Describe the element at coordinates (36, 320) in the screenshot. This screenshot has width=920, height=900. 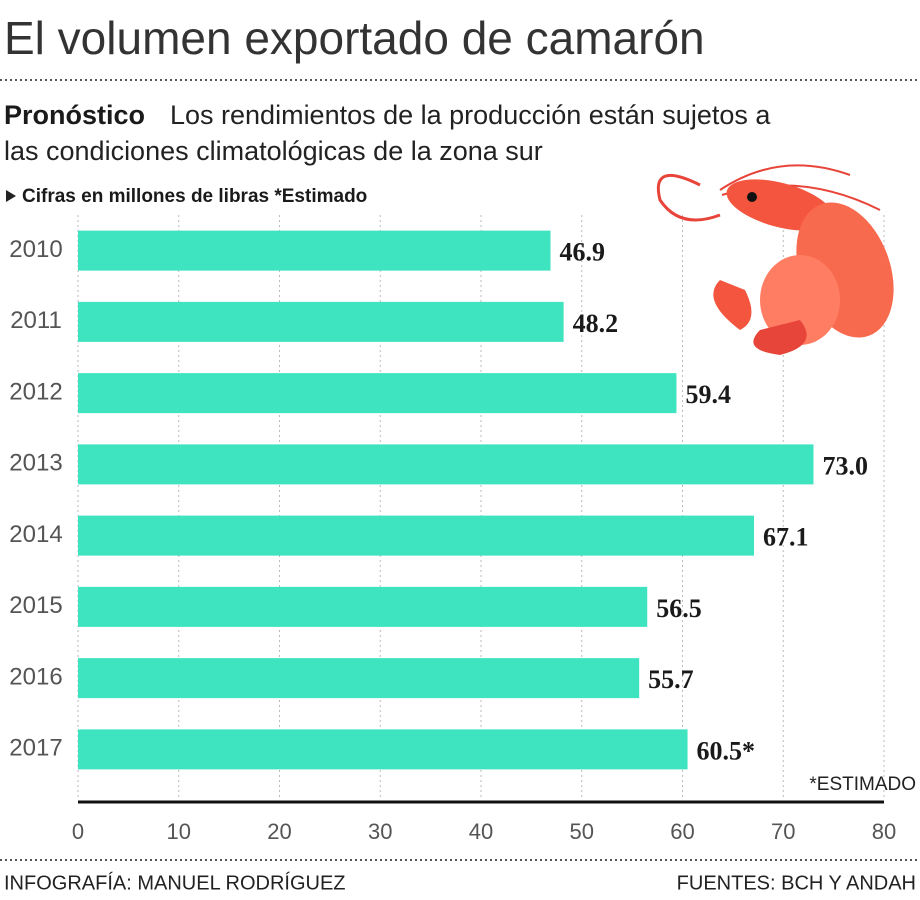
I see `y-tick-label: 2011` at that location.